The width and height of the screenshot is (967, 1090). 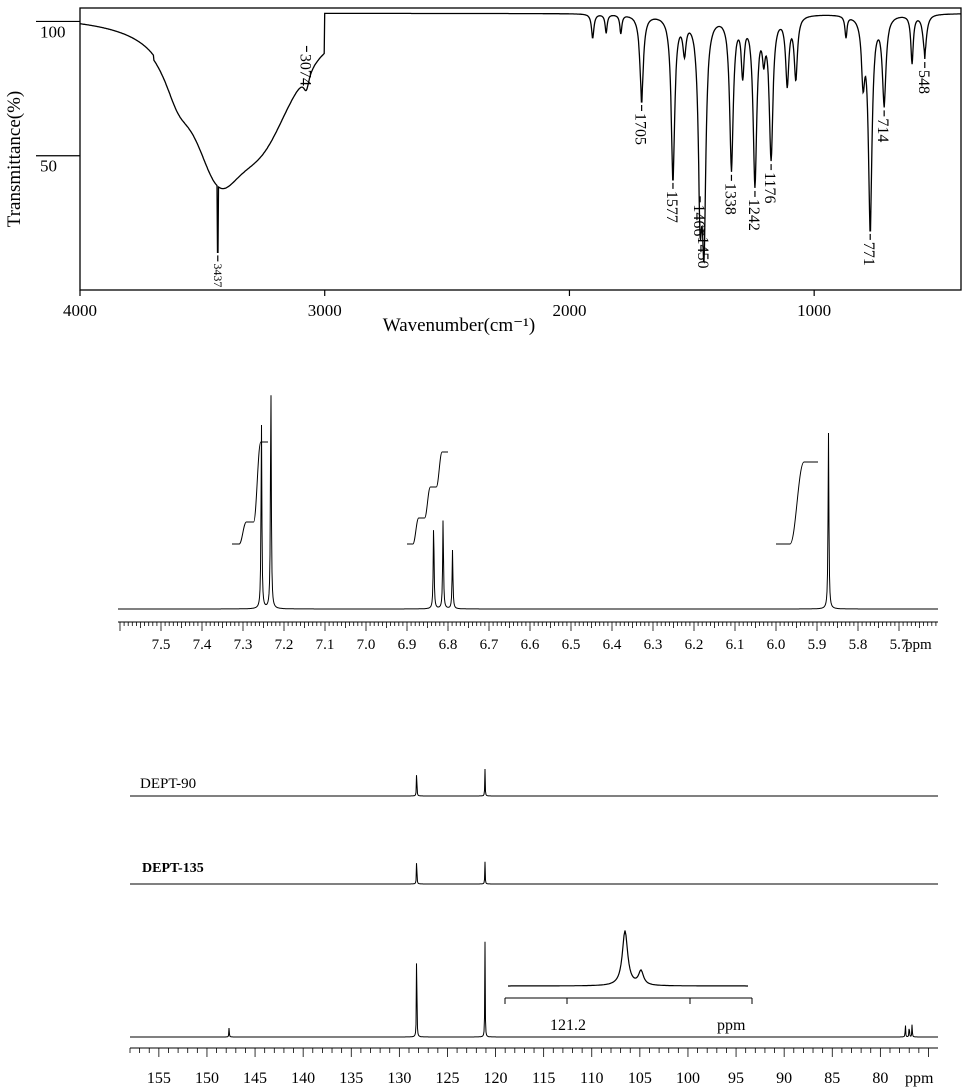 What do you see at coordinates (569, 310) in the screenshot?
I see `ir-x-tick-label: 2000` at bounding box center [569, 310].